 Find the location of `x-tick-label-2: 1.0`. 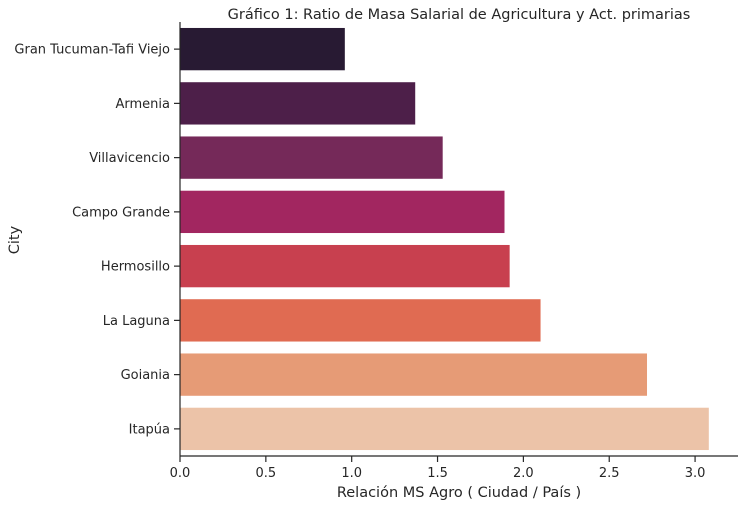

x-tick-label-2: 1.0 is located at coordinates (351, 473).